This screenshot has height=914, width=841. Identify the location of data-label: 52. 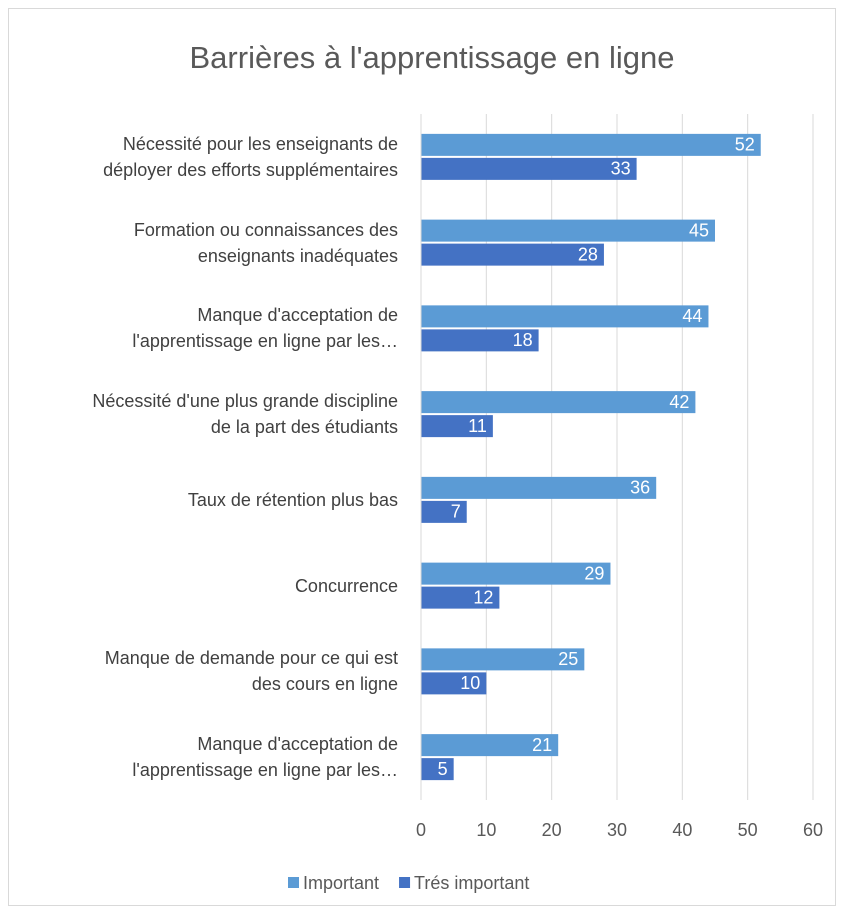
(745, 145).